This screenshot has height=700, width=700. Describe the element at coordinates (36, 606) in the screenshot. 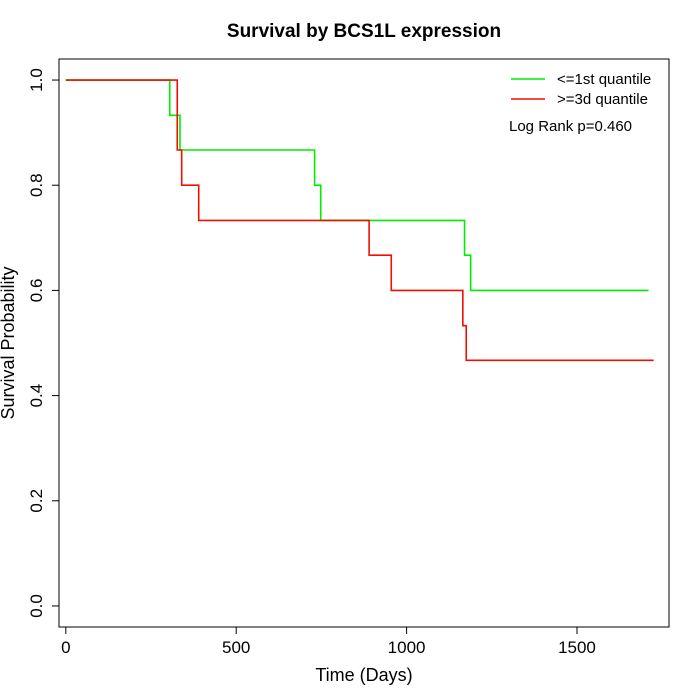

I see `y-tick-label: 0.0` at that location.